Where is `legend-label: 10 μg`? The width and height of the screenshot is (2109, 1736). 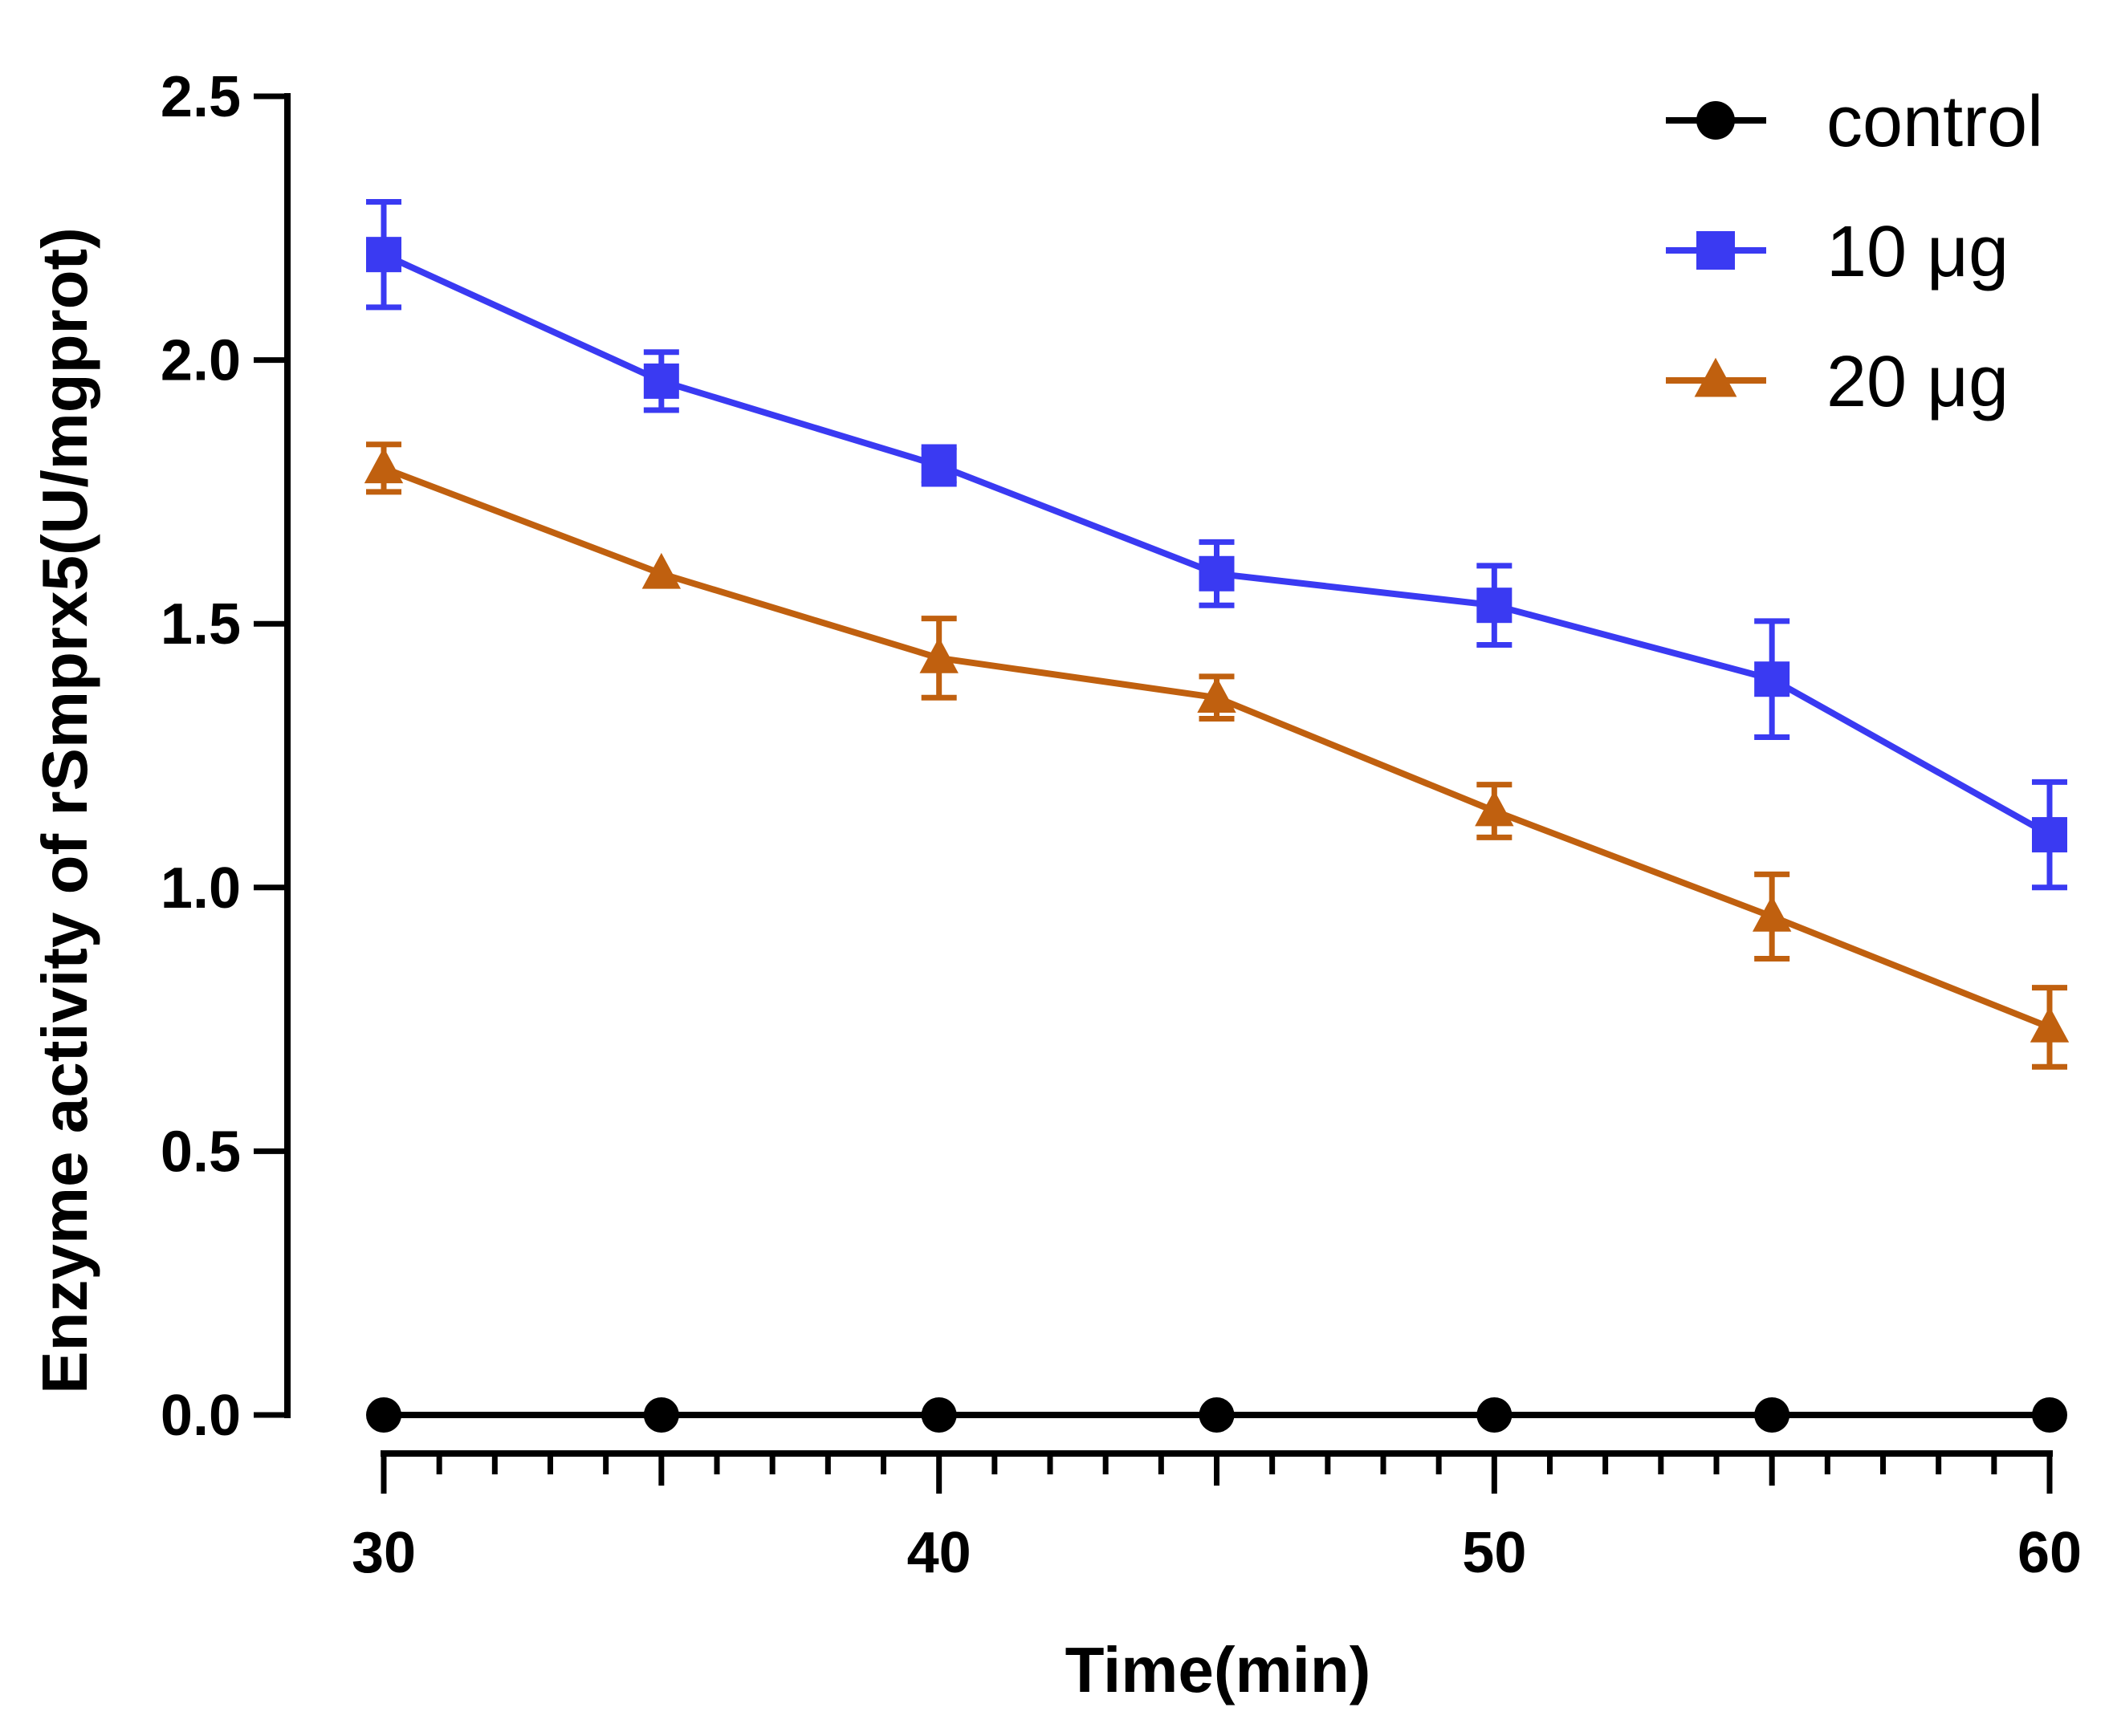 legend-label: 10 μg is located at coordinates (1918, 252).